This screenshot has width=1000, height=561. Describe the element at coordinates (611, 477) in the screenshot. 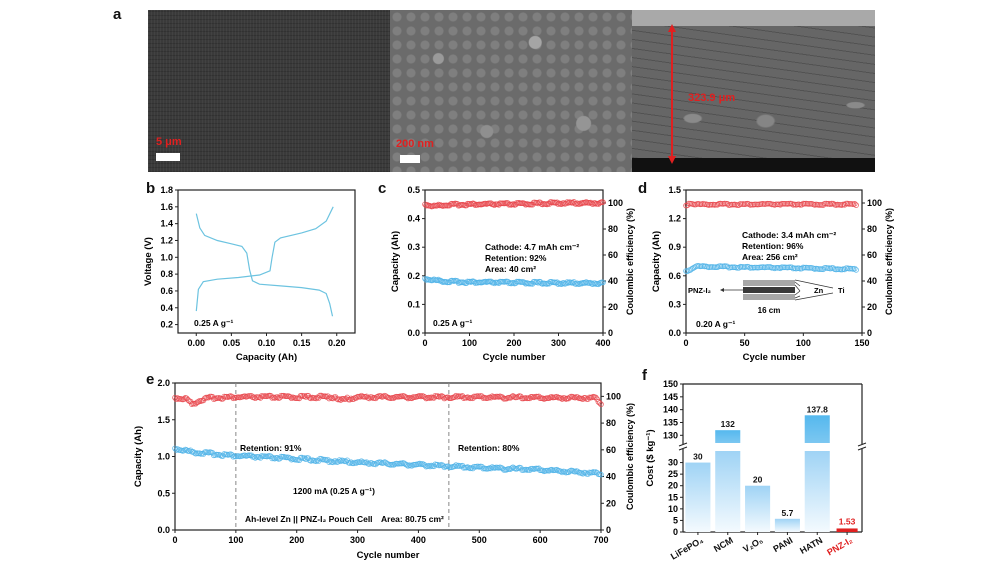

I see `y2-tick-label: 40` at that location.